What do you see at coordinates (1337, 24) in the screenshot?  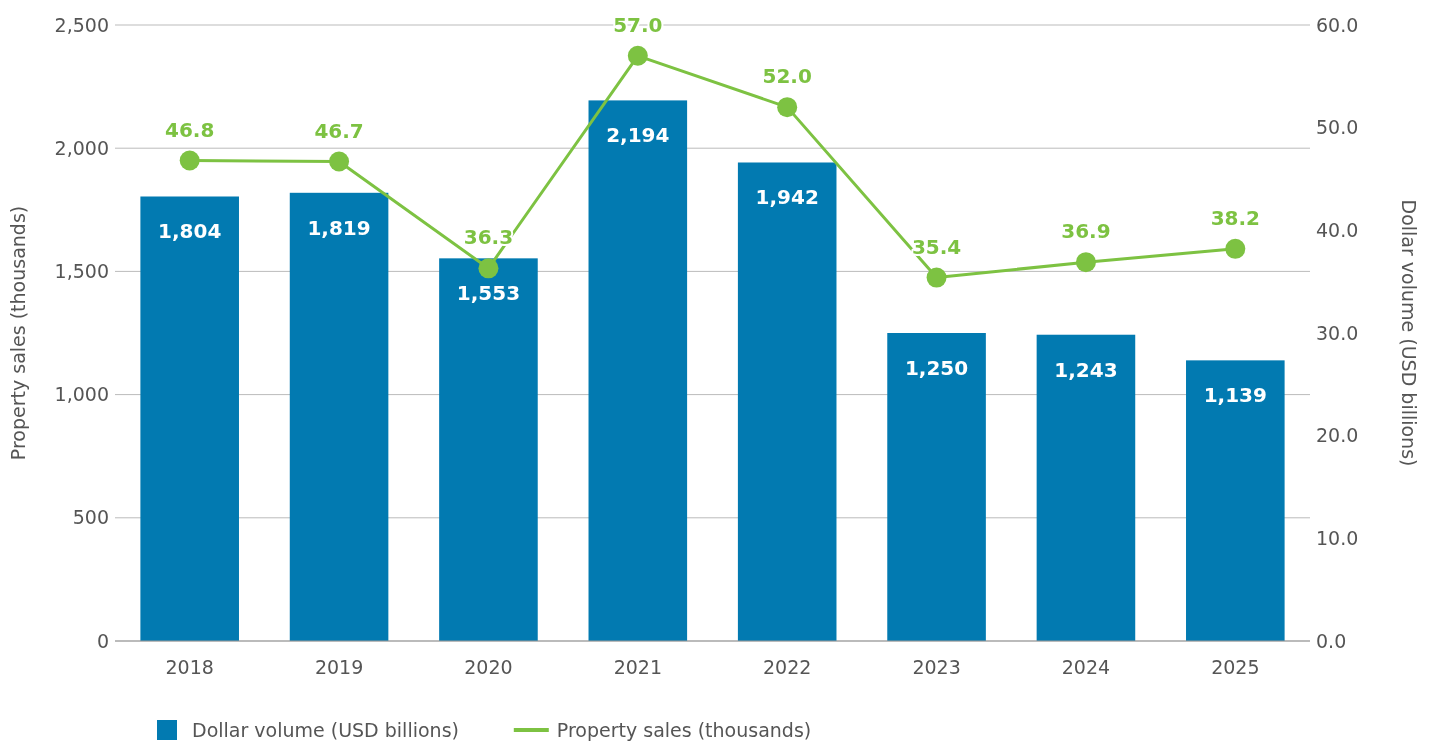 I see `y2-tick-label: 60.0` at bounding box center [1337, 24].